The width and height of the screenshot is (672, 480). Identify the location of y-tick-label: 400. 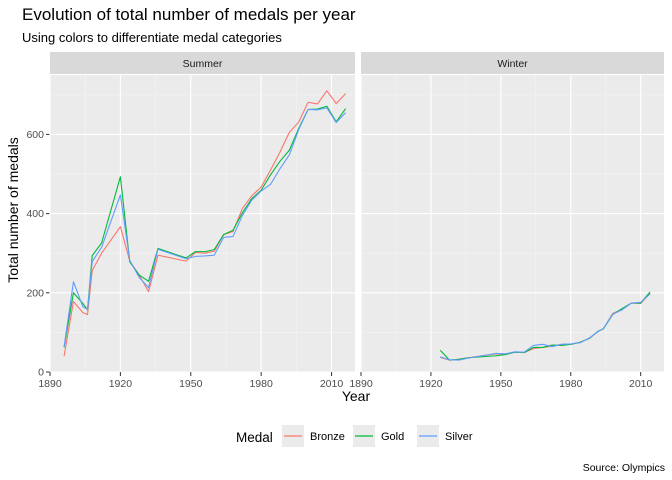
(35, 214).